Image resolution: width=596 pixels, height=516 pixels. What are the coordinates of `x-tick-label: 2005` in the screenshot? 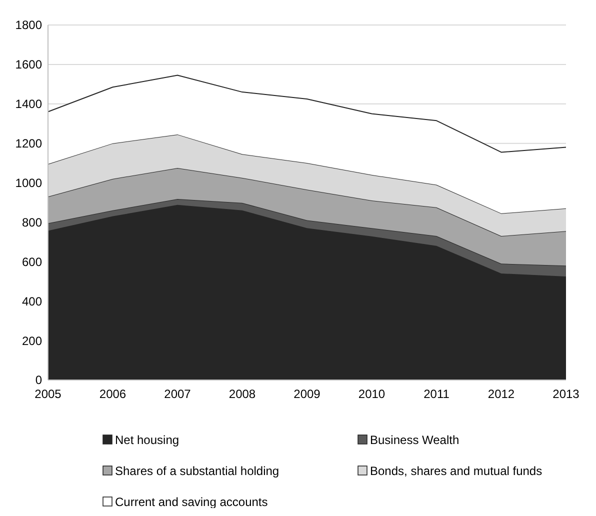 It's located at (48, 394).